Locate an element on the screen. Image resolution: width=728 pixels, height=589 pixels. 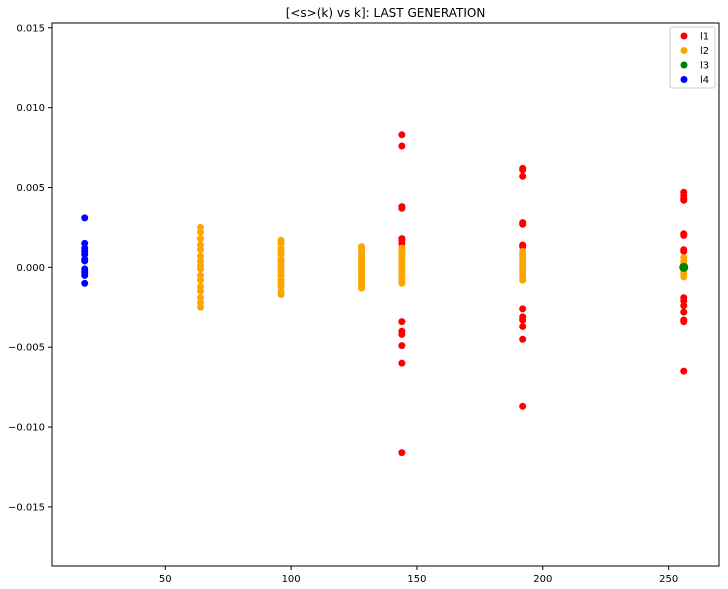
legend-box is located at coordinates (692, 57).